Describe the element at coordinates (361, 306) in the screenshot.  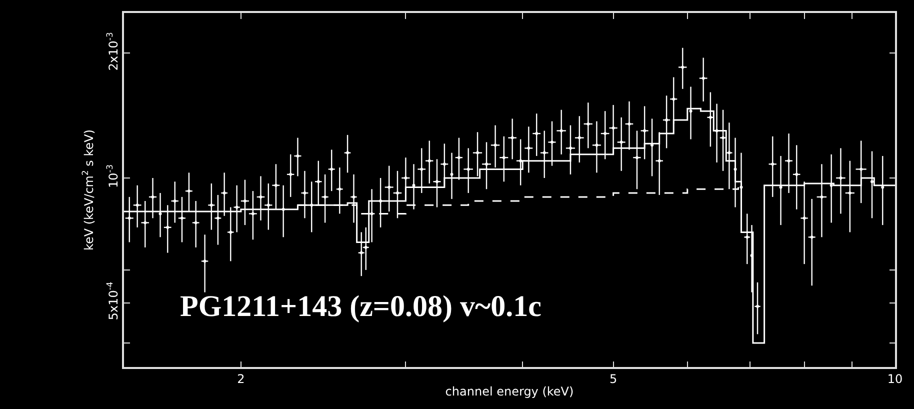
I see `annotation: PG1211+143 (z=0.08) v~0.1c` at that location.